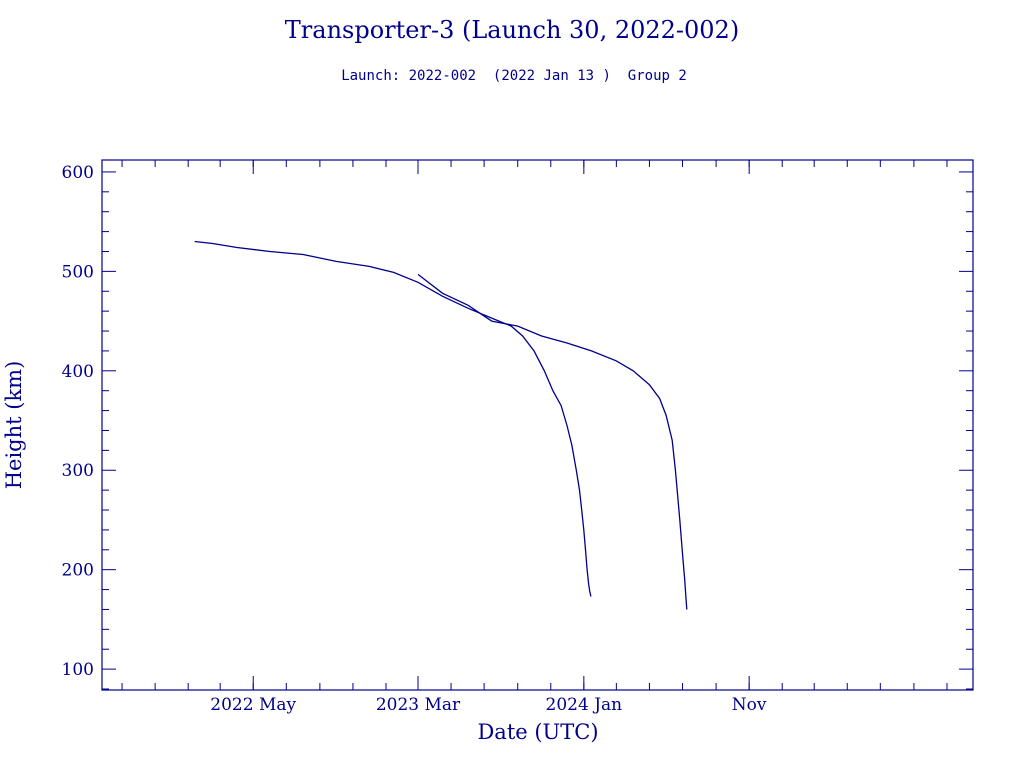  I want to click on y-tick-label: 100, so click(78, 670).